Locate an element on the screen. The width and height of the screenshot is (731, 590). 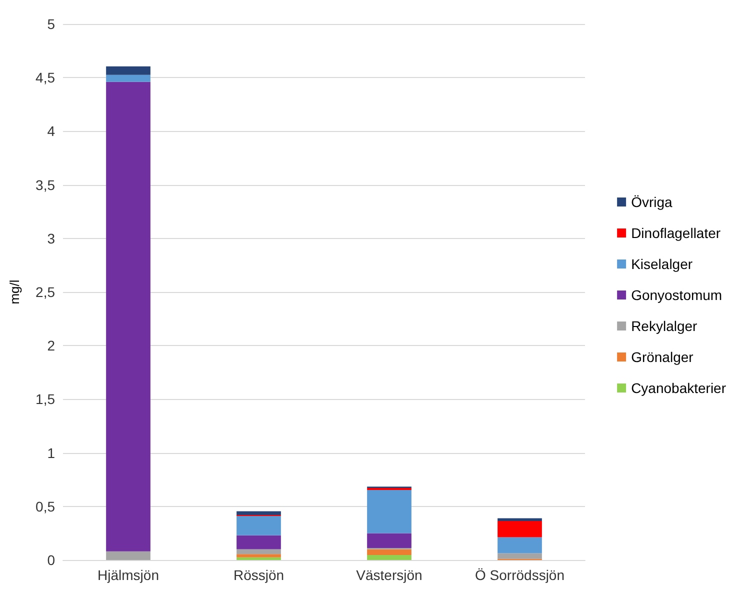
legend-label: Kiselalger is located at coordinates (662, 264).